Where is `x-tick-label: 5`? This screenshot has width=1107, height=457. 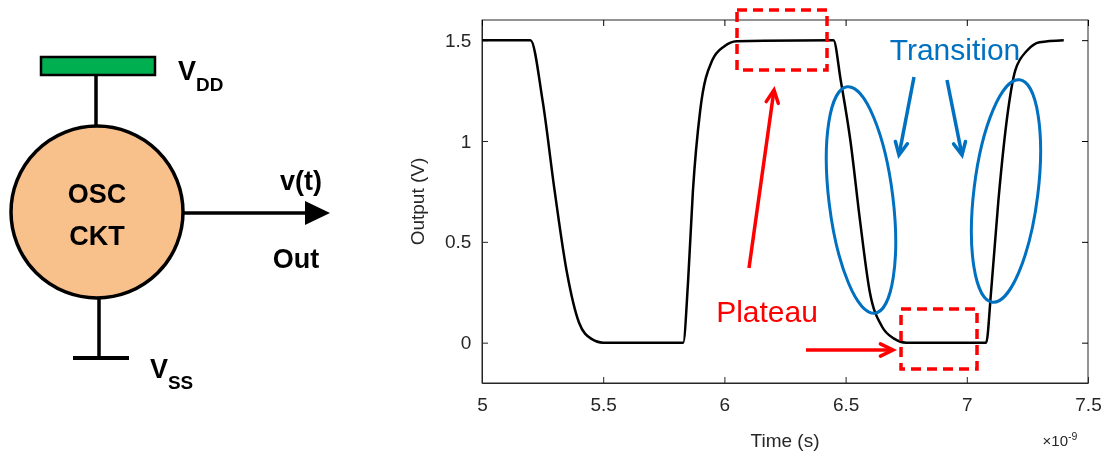
x-tick-label: 5 is located at coordinates (482, 404).